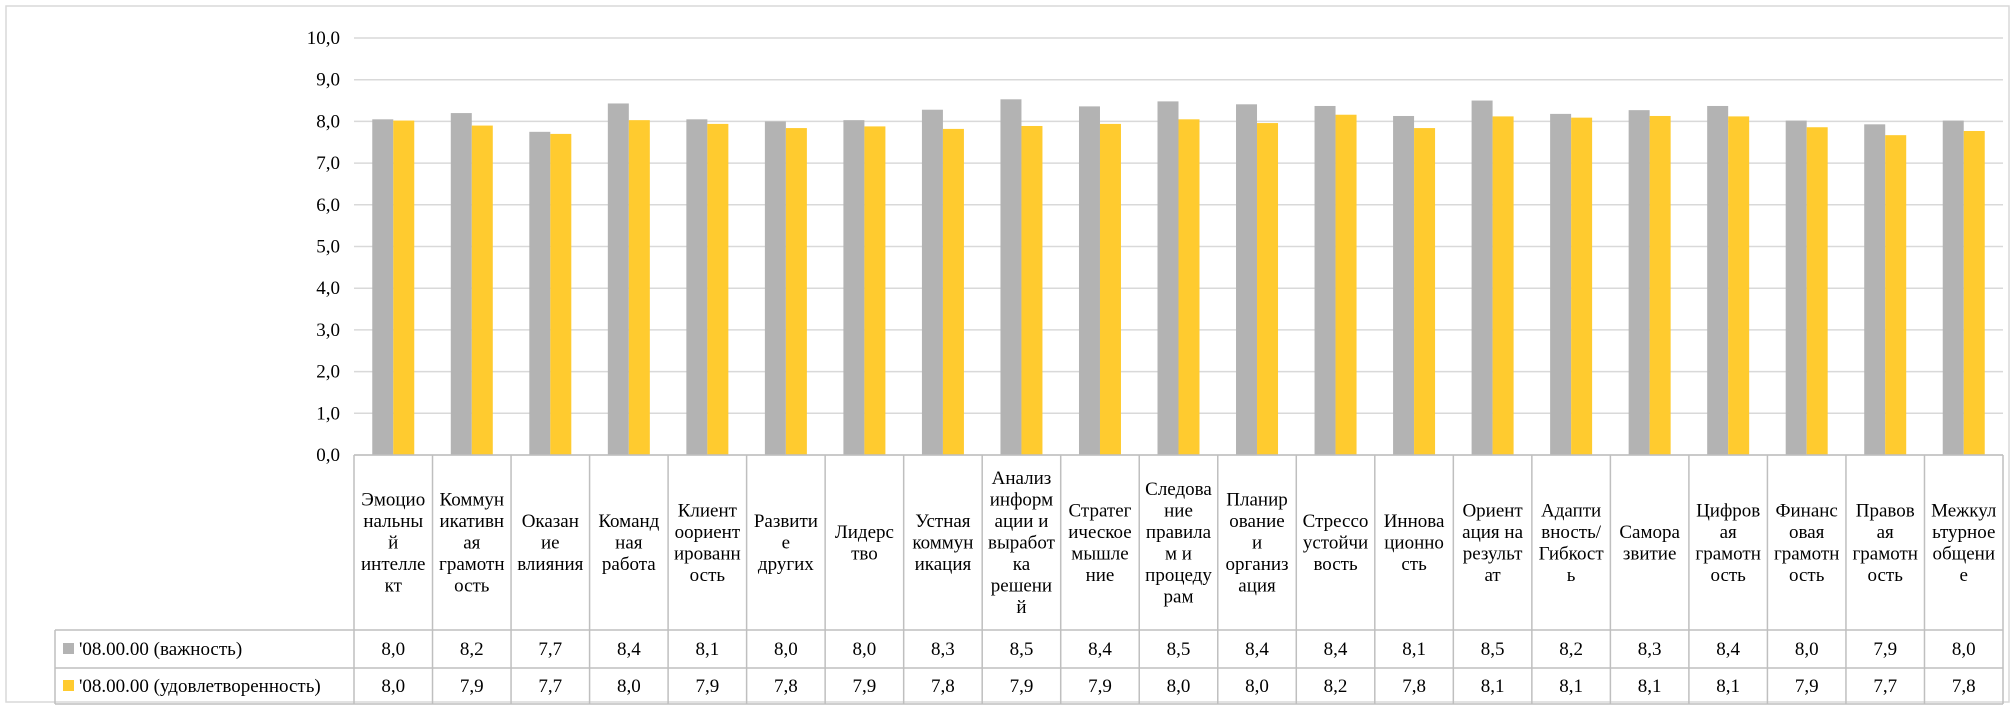  Describe the element at coordinates (1885, 510) in the screenshot. I see `category-label-line: Правов` at that location.